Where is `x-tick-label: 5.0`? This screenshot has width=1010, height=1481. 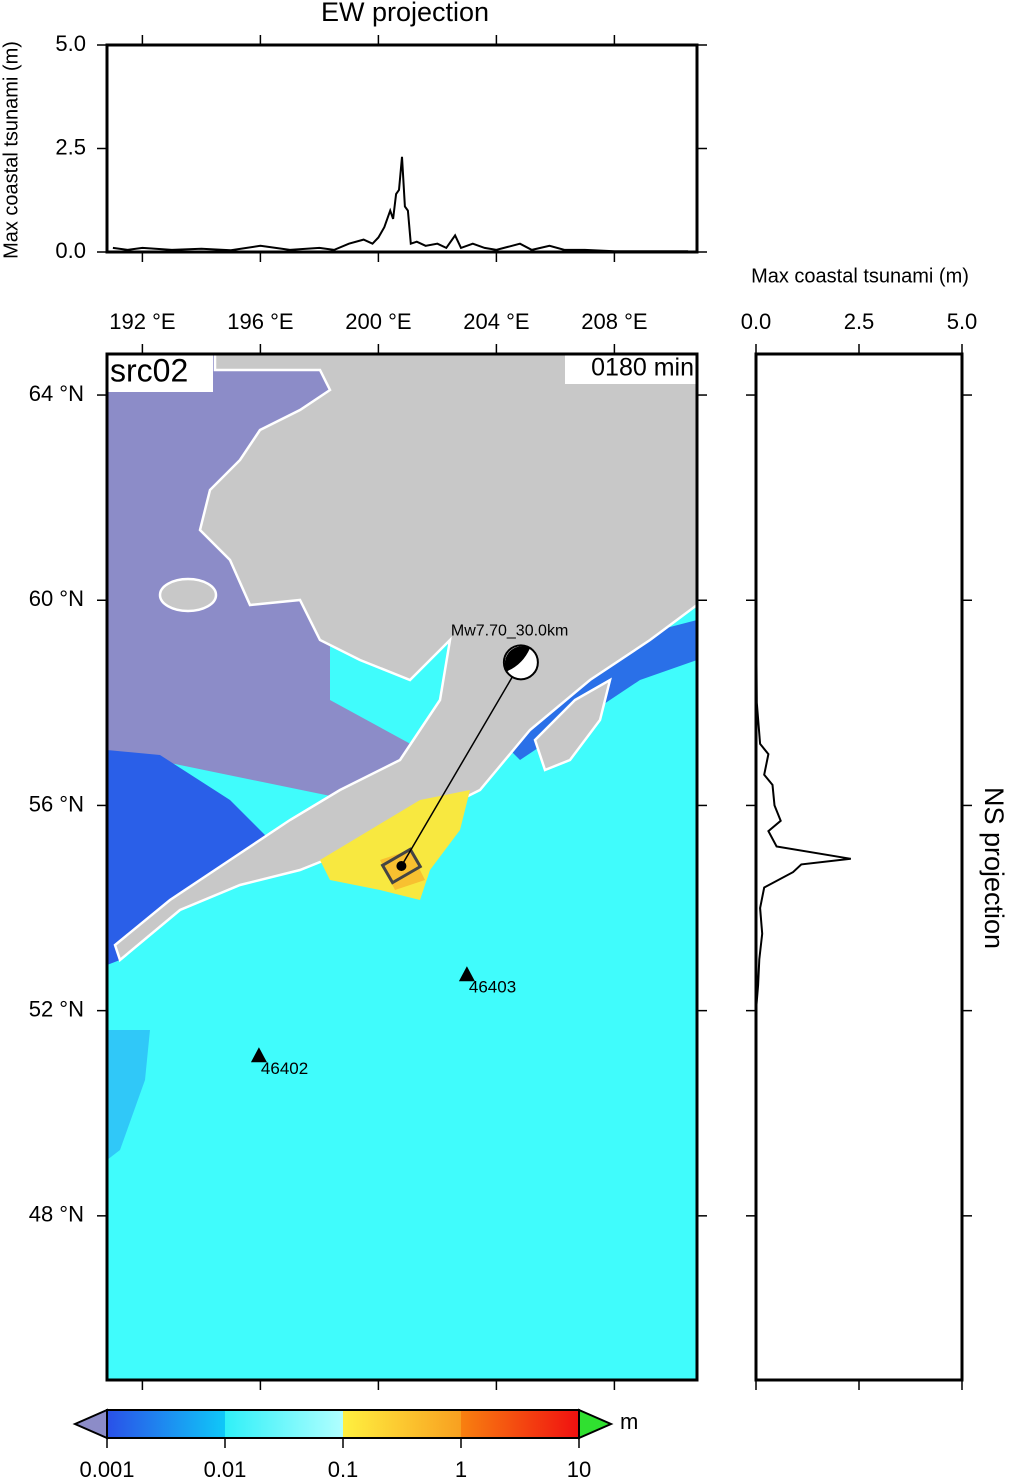 x-tick-label: 5.0 is located at coordinates (962, 321).